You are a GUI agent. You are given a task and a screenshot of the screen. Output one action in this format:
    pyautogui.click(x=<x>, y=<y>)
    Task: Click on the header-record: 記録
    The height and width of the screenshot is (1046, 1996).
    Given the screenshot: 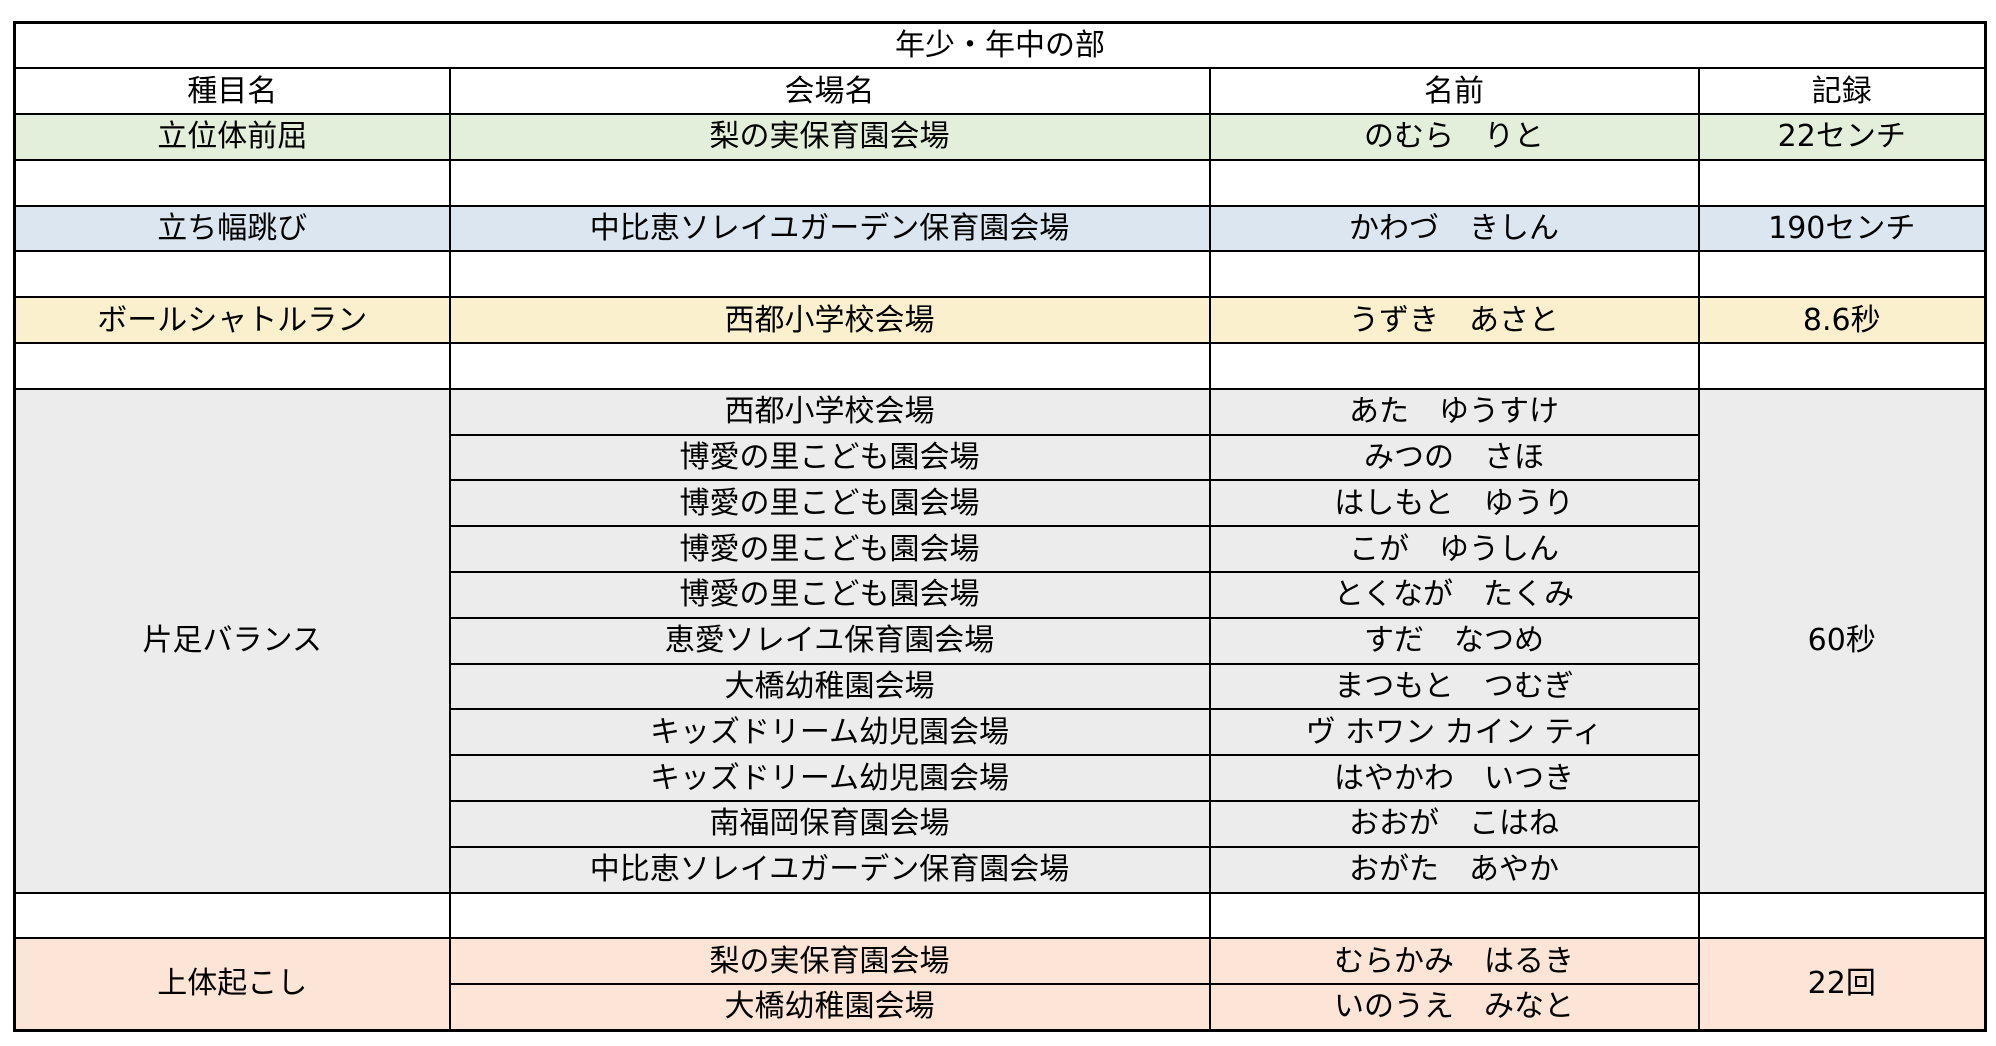 What is the action you would take?
    pyautogui.click(x=1842, y=91)
    